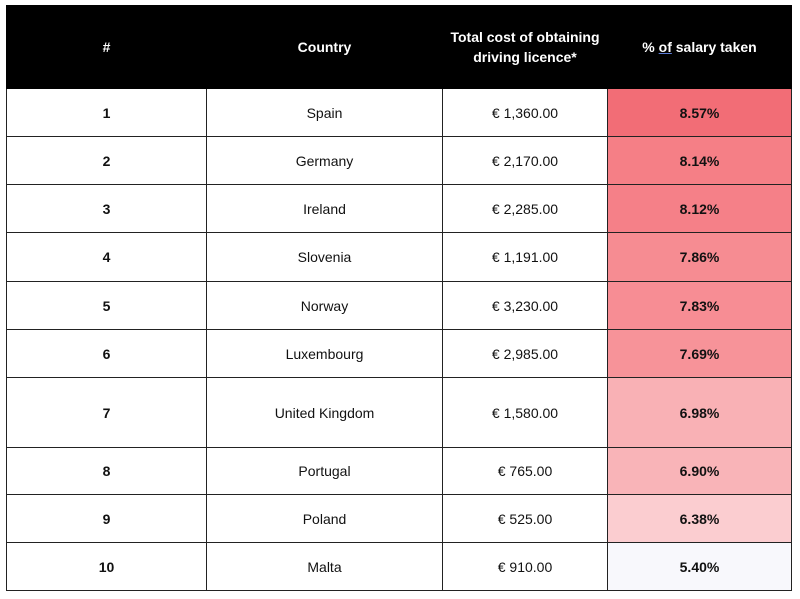  Describe the element at coordinates (106, 112) in the screenshot. I see `rank-cell: 1` at that location.